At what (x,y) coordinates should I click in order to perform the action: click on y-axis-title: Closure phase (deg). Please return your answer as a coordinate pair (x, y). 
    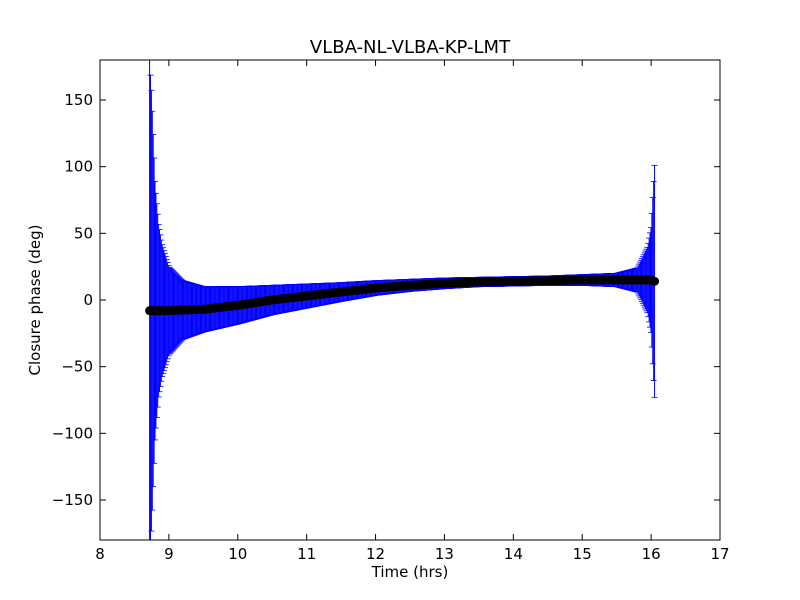
    Looking at the image, I should click on (35, 300).